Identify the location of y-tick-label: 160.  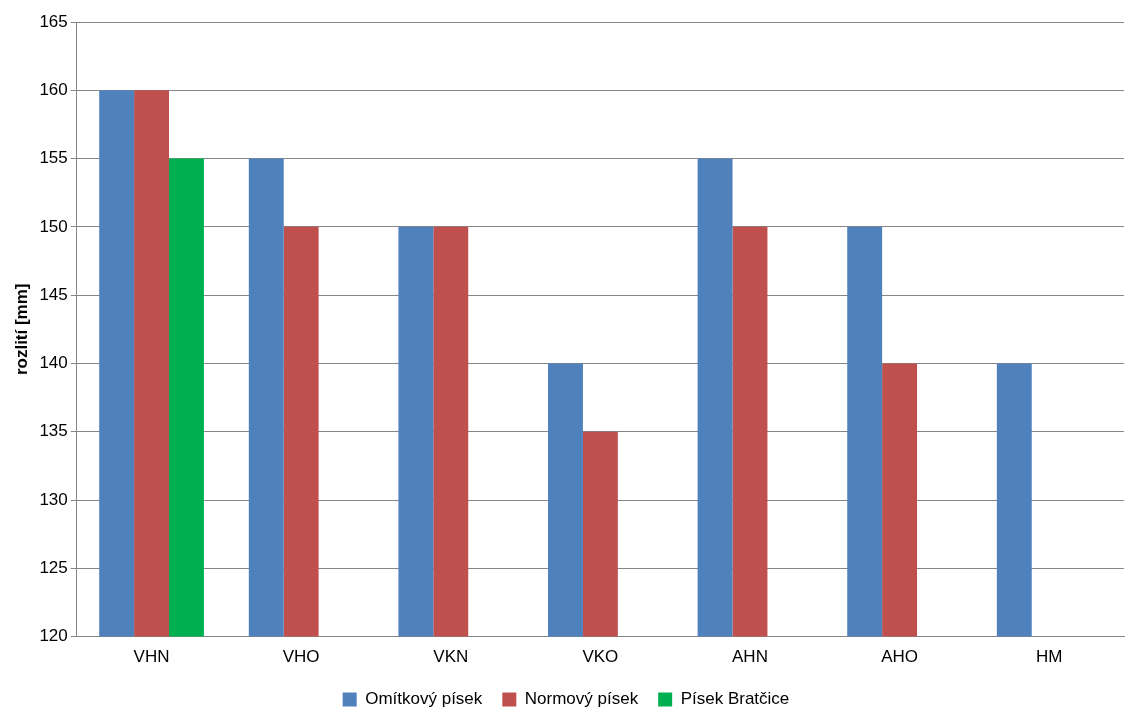
(53, 89).